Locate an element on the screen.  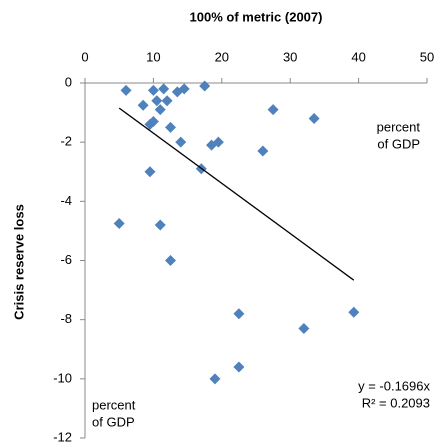
y-tick-label: -4 is located at coordinates (66, 200).